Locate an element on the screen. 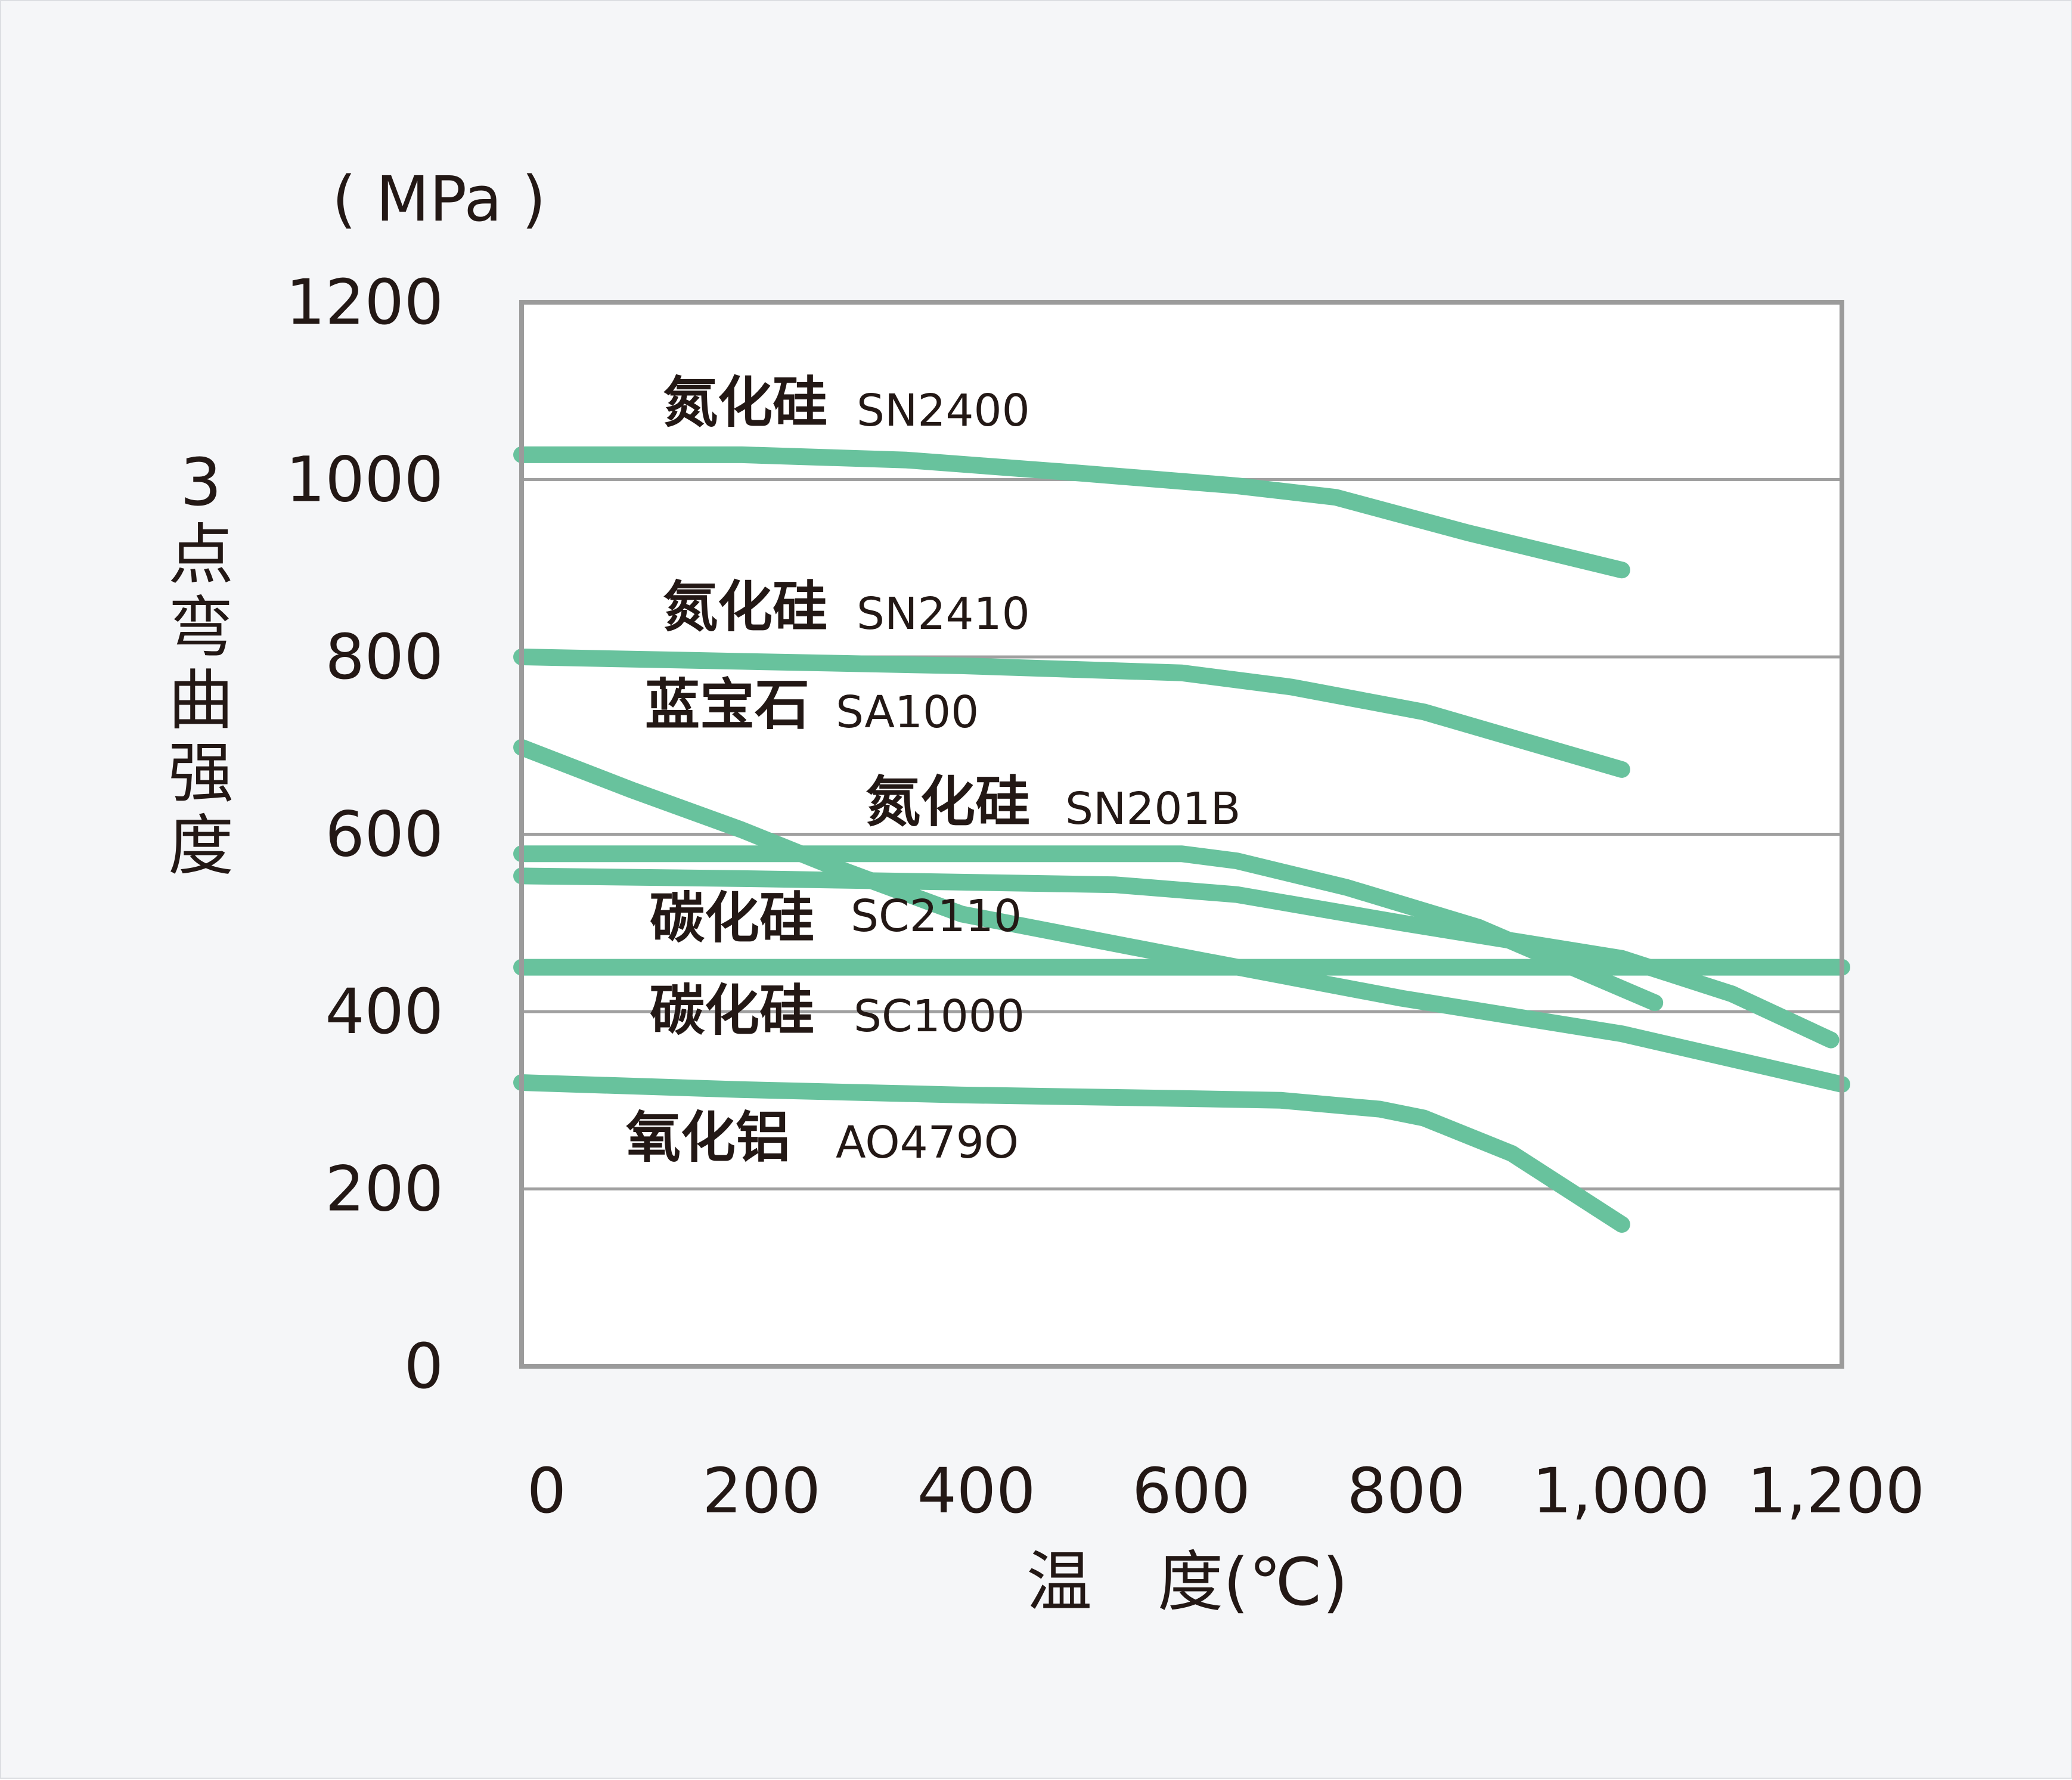 This screenshot has width=2072, height=1780. series-line-sn2410 is located at coordinates (1071, 713).